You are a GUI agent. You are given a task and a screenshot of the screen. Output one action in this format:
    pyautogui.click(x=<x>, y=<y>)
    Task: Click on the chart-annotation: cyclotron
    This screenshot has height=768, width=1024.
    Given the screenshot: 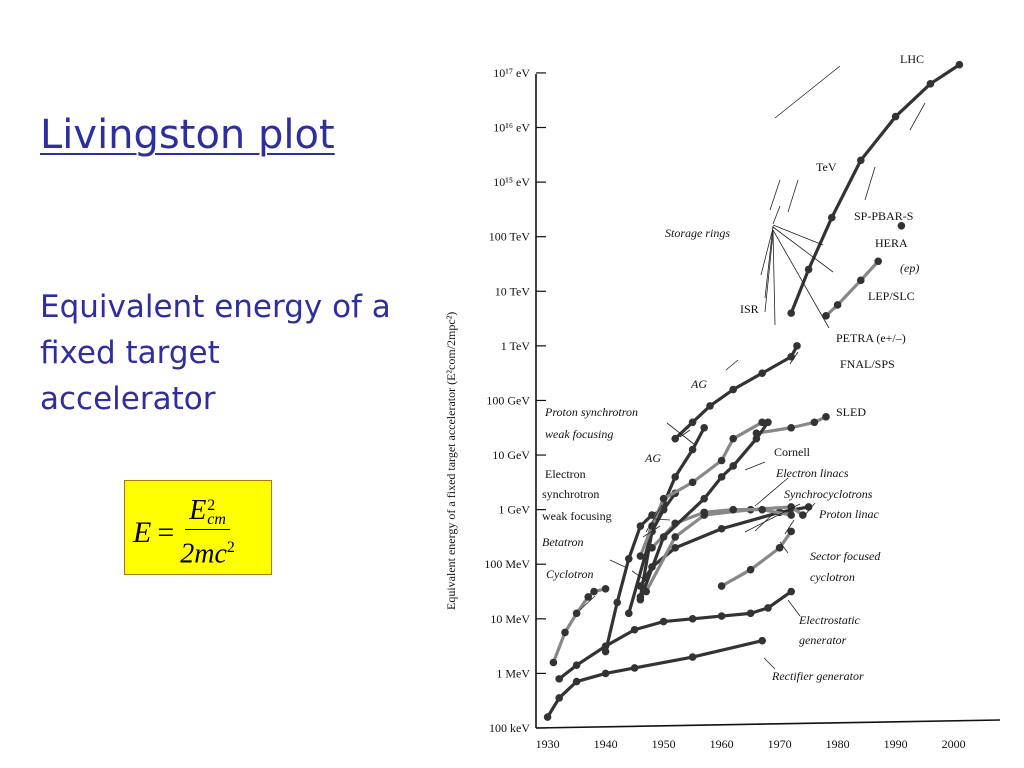 What is the action you would take?
    pyautogui.click(x=832, y=577)
    